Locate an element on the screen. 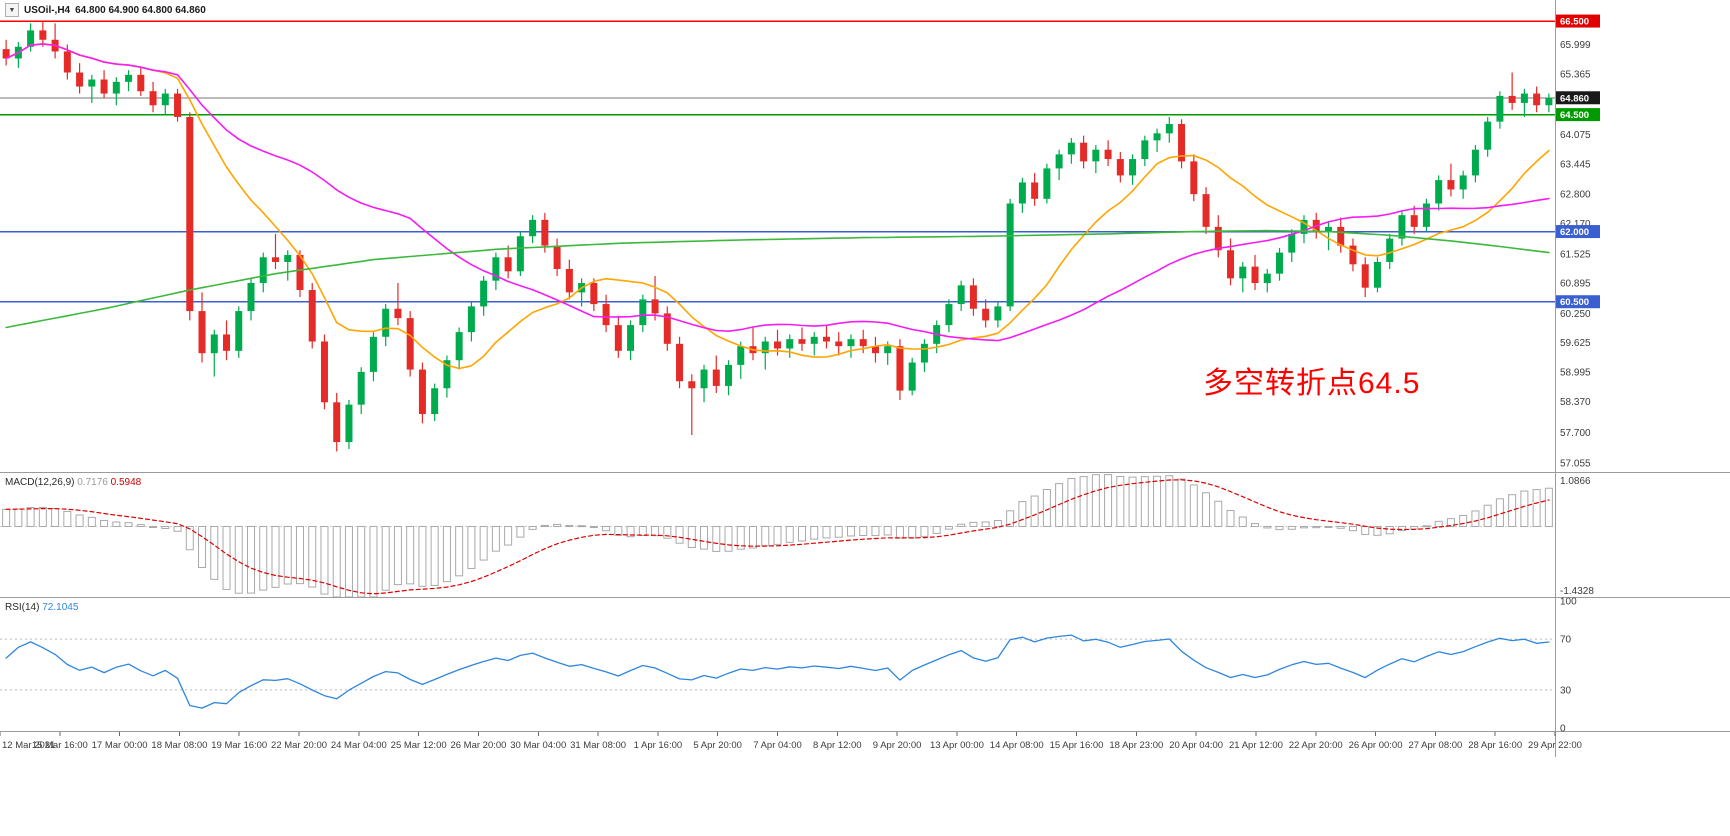 The height and width of the screenshot is (836, 1730). time-axis-label: 30 Mar 04:00 is located at coordinates (538, 745).